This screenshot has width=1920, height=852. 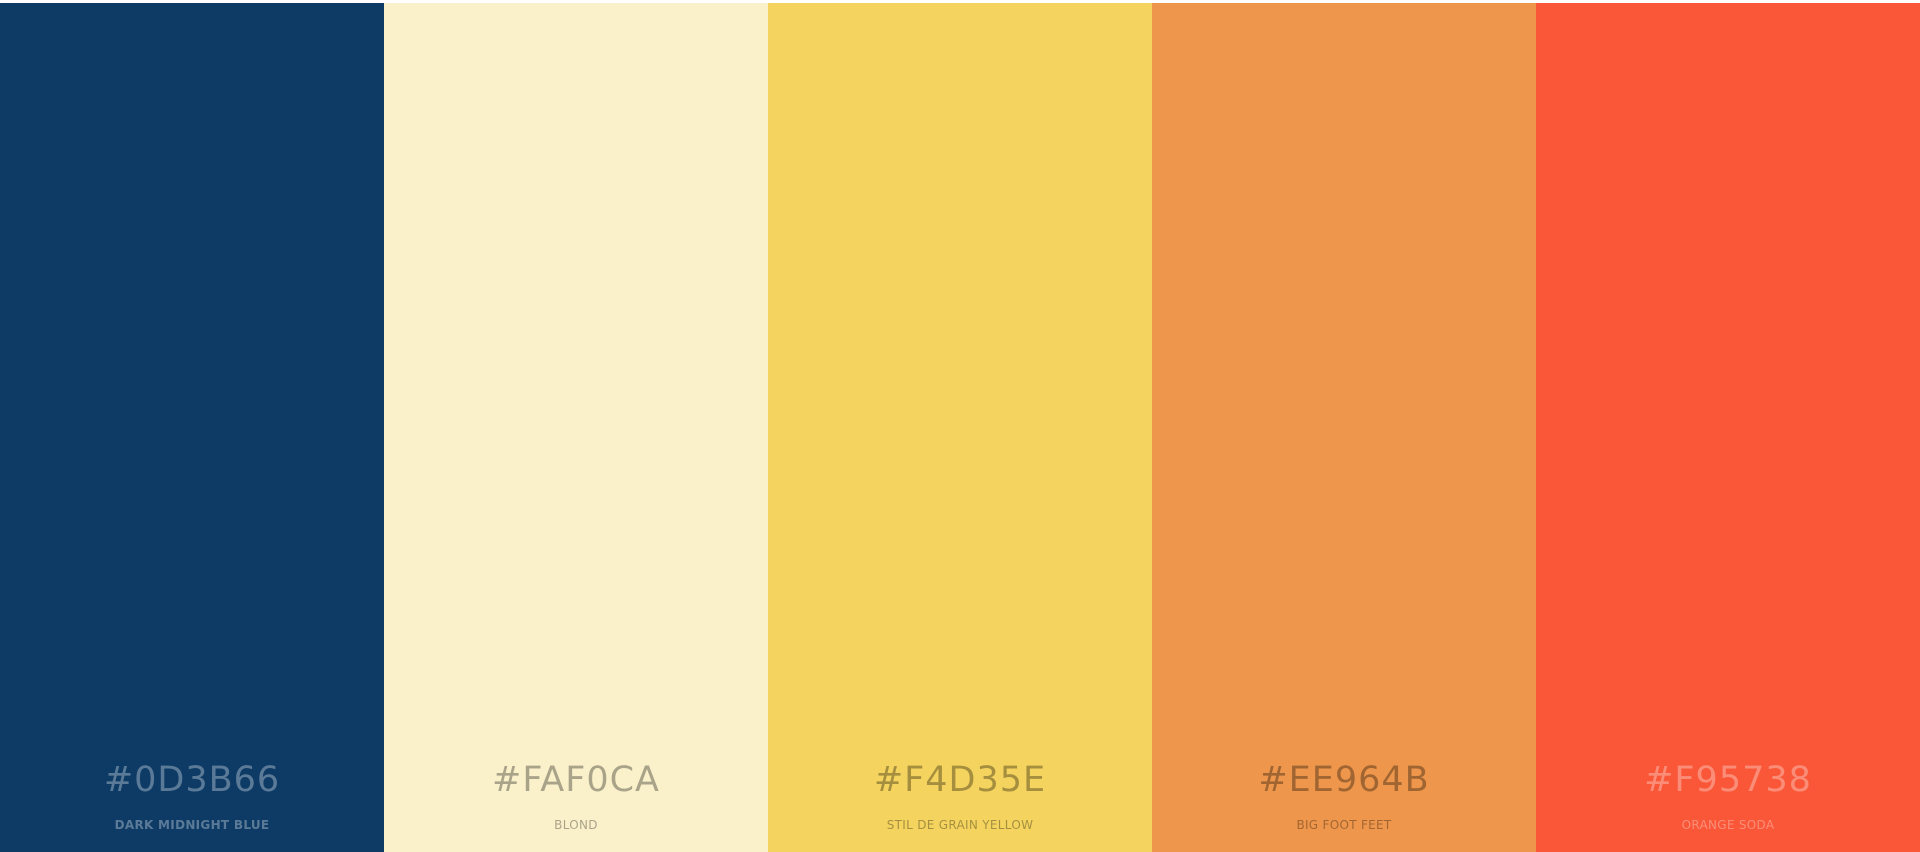 What do you see at coordinates (192, 825) in the screenshot?
I see `swatch-color-name: DARK MIDNIGHT BLUE` at bounding box center [192, 825].